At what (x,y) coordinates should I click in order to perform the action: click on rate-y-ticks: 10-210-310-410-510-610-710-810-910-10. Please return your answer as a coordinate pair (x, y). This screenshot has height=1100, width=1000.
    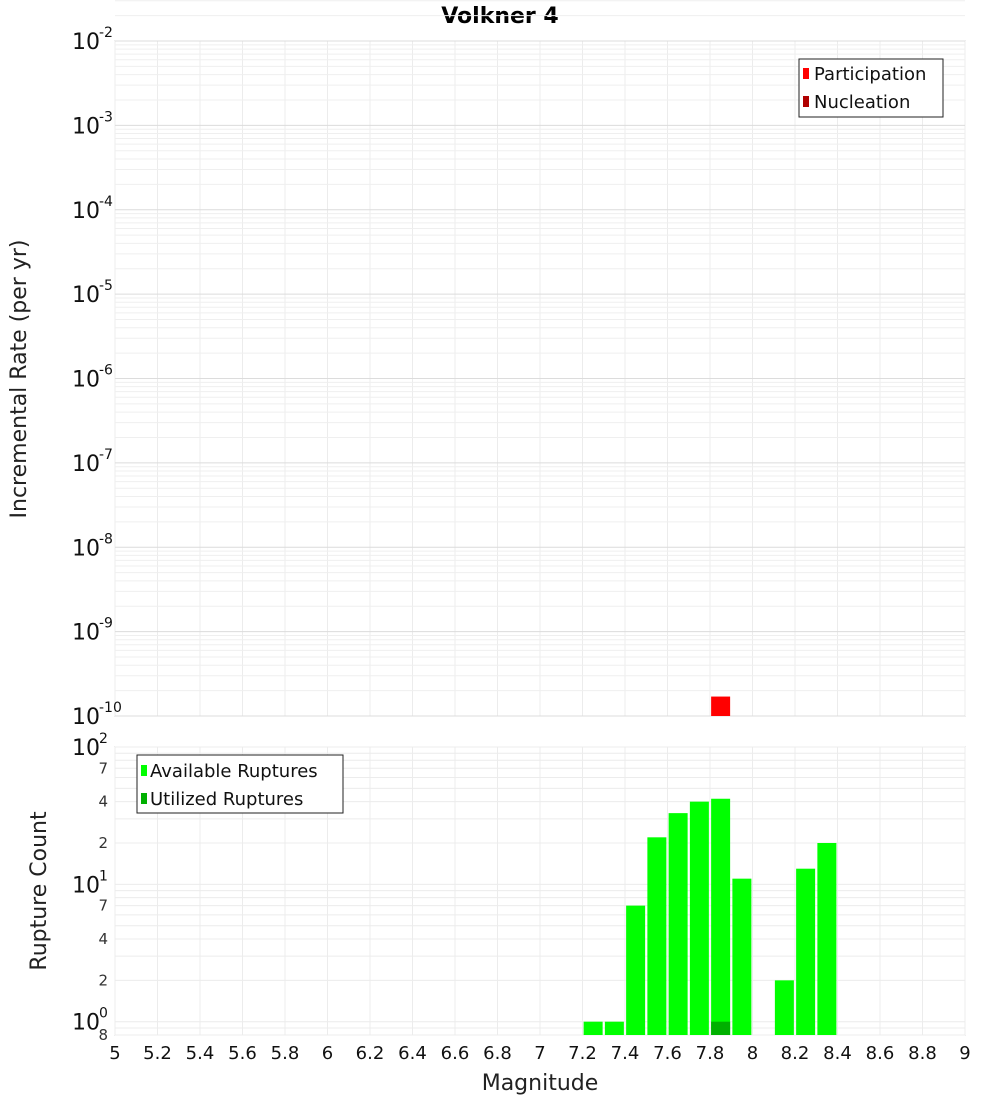
    Looking at the image, I should click on (97, 377).